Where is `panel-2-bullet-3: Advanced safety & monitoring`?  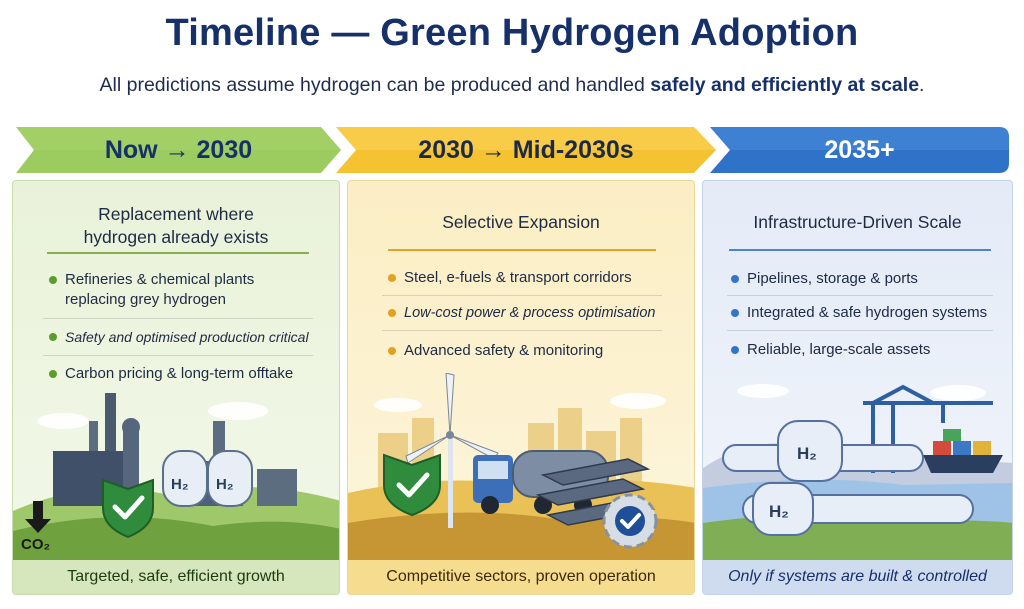 panel-2-bullet-3: Advanced safety & monitoring is located at coordinates (536, 351).